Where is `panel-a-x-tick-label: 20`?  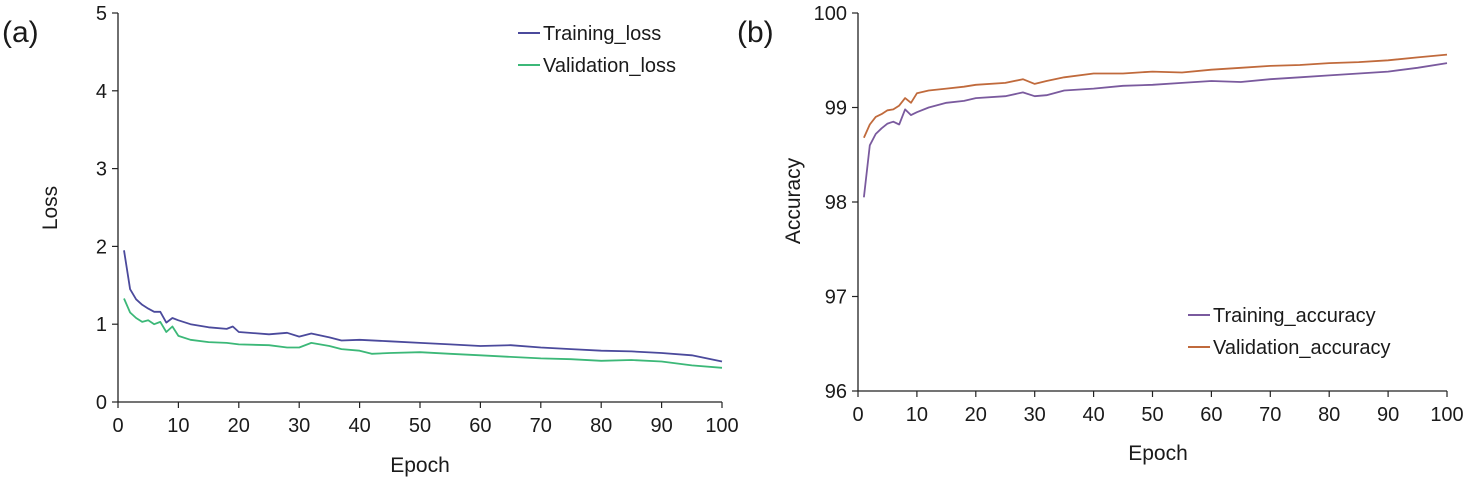 panel-a-x-tick-label: 20 is located at coordinates (239, 426).